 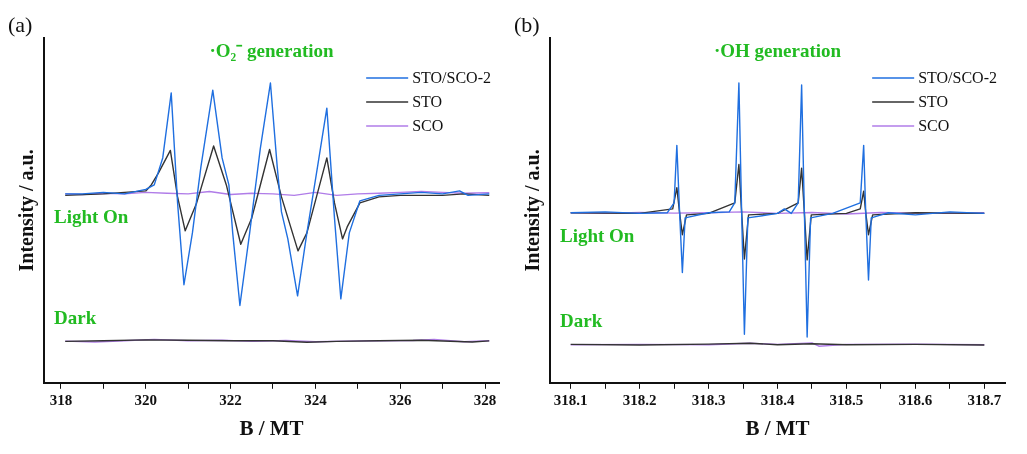 What do you see at coordinates (230, 399) in the screenshot?
I see `x-tick-label: 322` at bounding box center [230, 399].